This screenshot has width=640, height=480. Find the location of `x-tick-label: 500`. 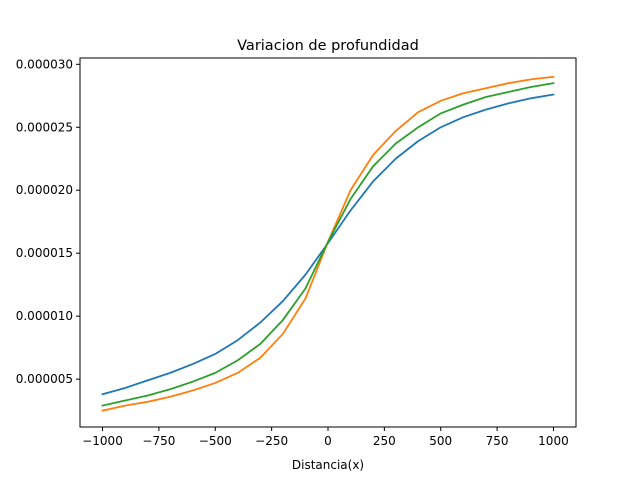

x-tick-label: 500 is located at coordinates (440, 441).